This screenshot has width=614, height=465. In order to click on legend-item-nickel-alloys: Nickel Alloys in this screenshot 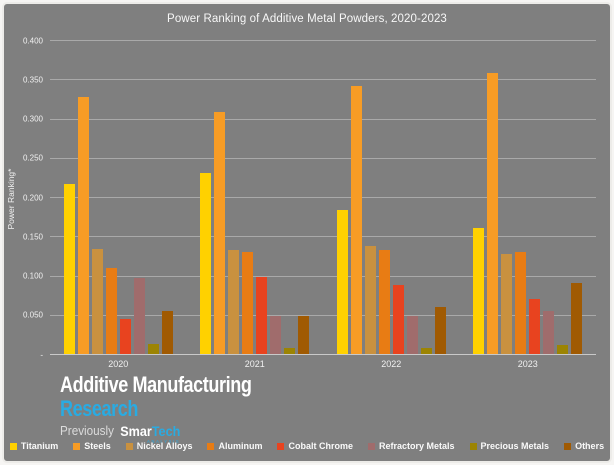, I will do `click(159, 446)`.